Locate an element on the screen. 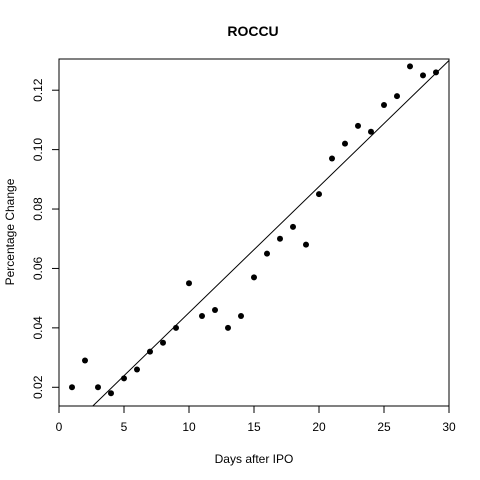 The image size is (480, 480). x-tick-label: 0 is located at coordinates (59, 427).